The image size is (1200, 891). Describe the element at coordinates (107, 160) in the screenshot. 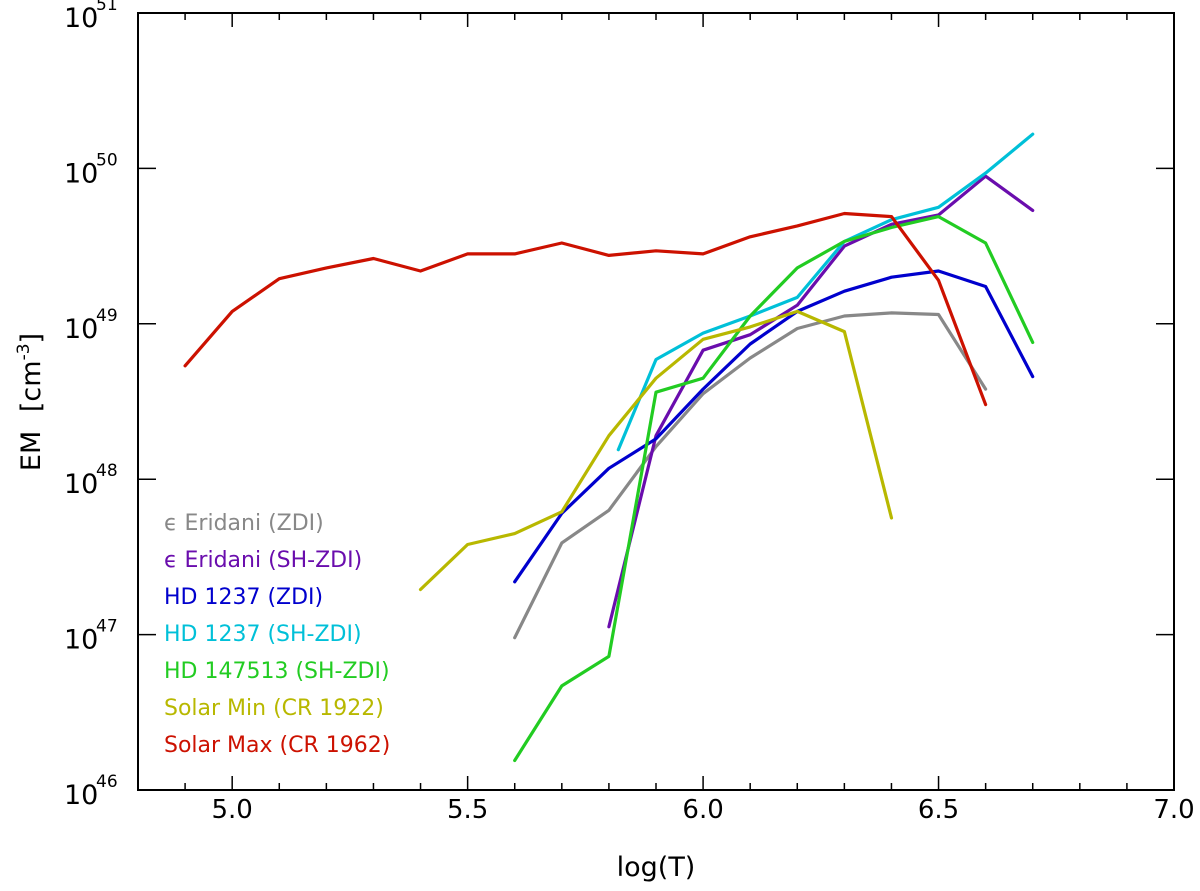

I see `y-tick-label-exp: 50` at that location.